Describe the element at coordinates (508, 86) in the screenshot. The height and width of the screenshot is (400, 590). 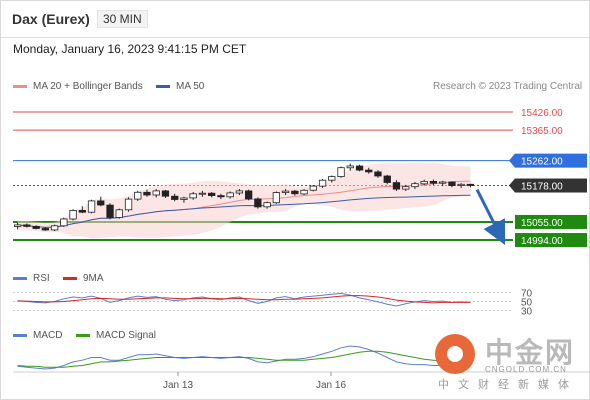
I see `research-credit: Research © 2023 Trading Central` at that location.